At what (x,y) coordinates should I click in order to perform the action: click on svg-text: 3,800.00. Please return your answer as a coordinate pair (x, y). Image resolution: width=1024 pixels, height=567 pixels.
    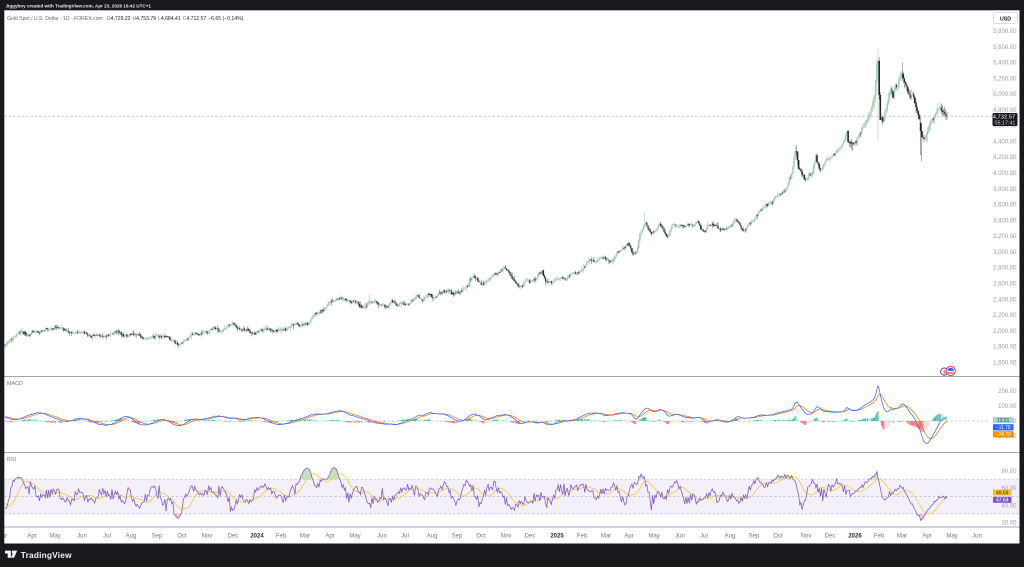
    Looking at the image, I should click on (1005, 190).